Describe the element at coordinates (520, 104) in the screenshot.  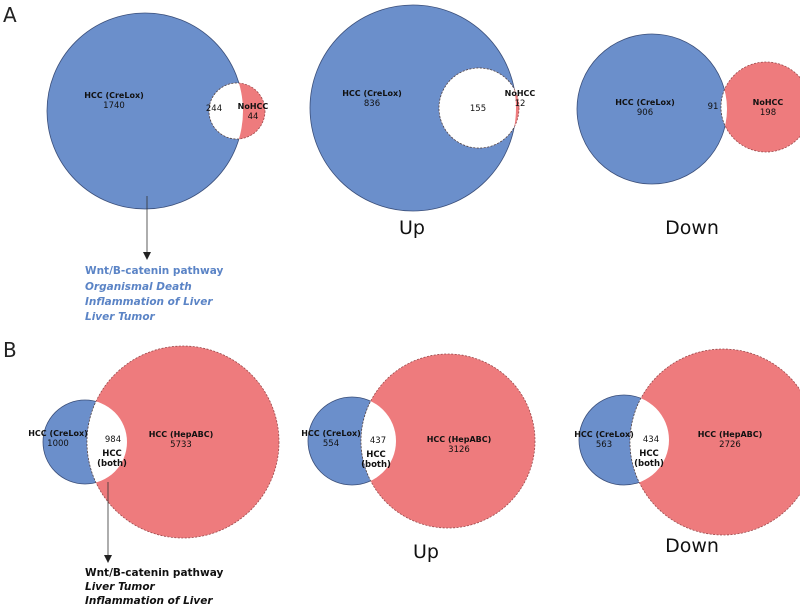
I see `right-set-count: 12` at that location.